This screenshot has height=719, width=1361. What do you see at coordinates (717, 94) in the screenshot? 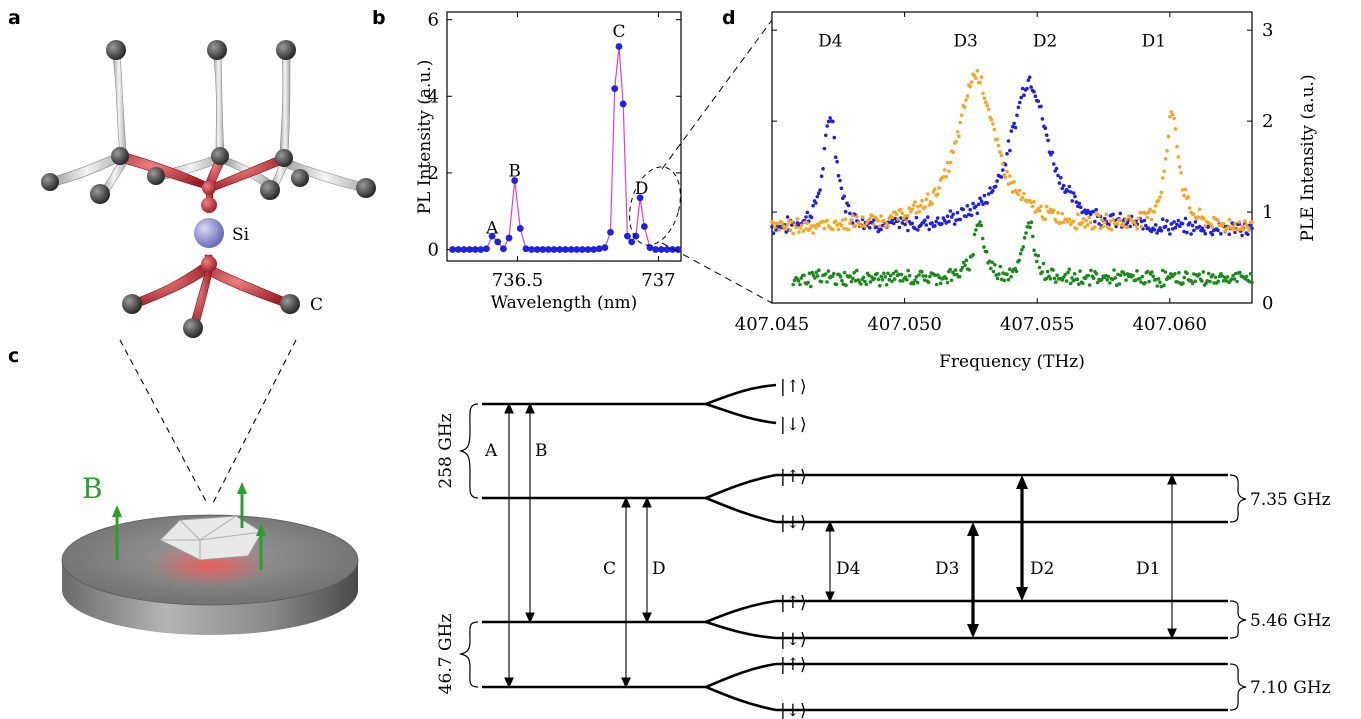
I see `zoom-line-top` at bounding box center [717, 94].